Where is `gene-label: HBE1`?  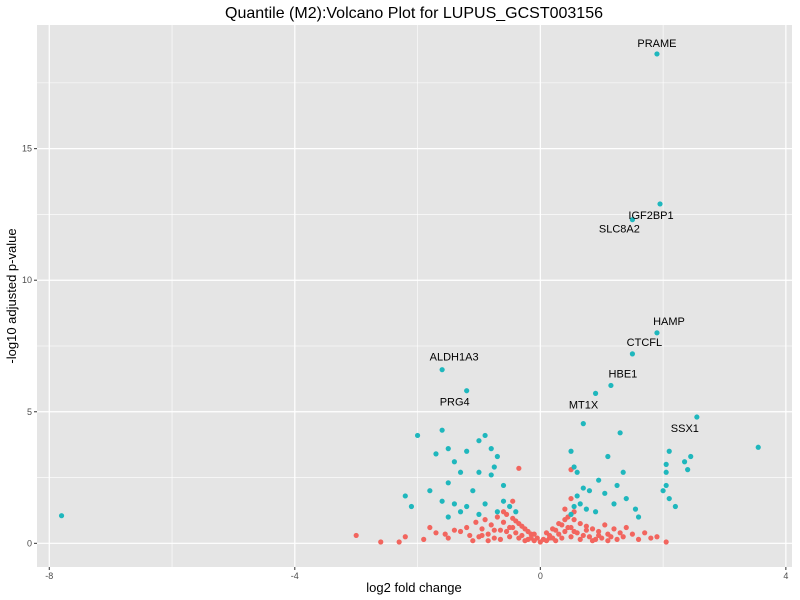
gene-label: HBE1 is located at coordinates (623, 374).